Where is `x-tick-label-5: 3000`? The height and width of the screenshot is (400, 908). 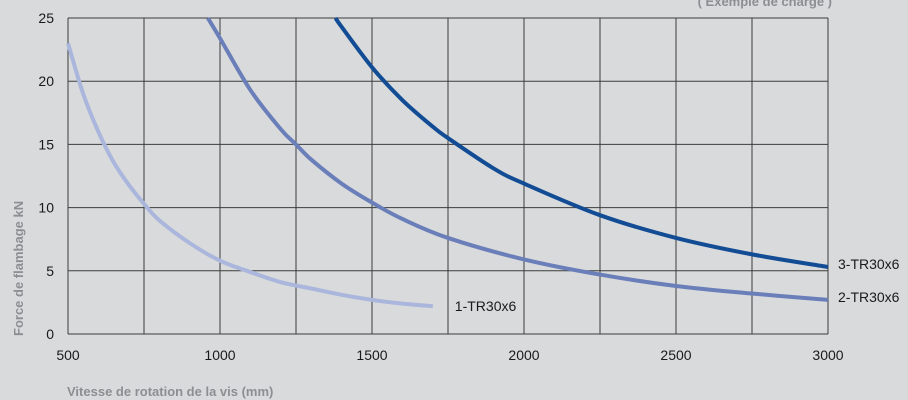 x-tick-label-5: 3000 is located at coordinates (827, 355).